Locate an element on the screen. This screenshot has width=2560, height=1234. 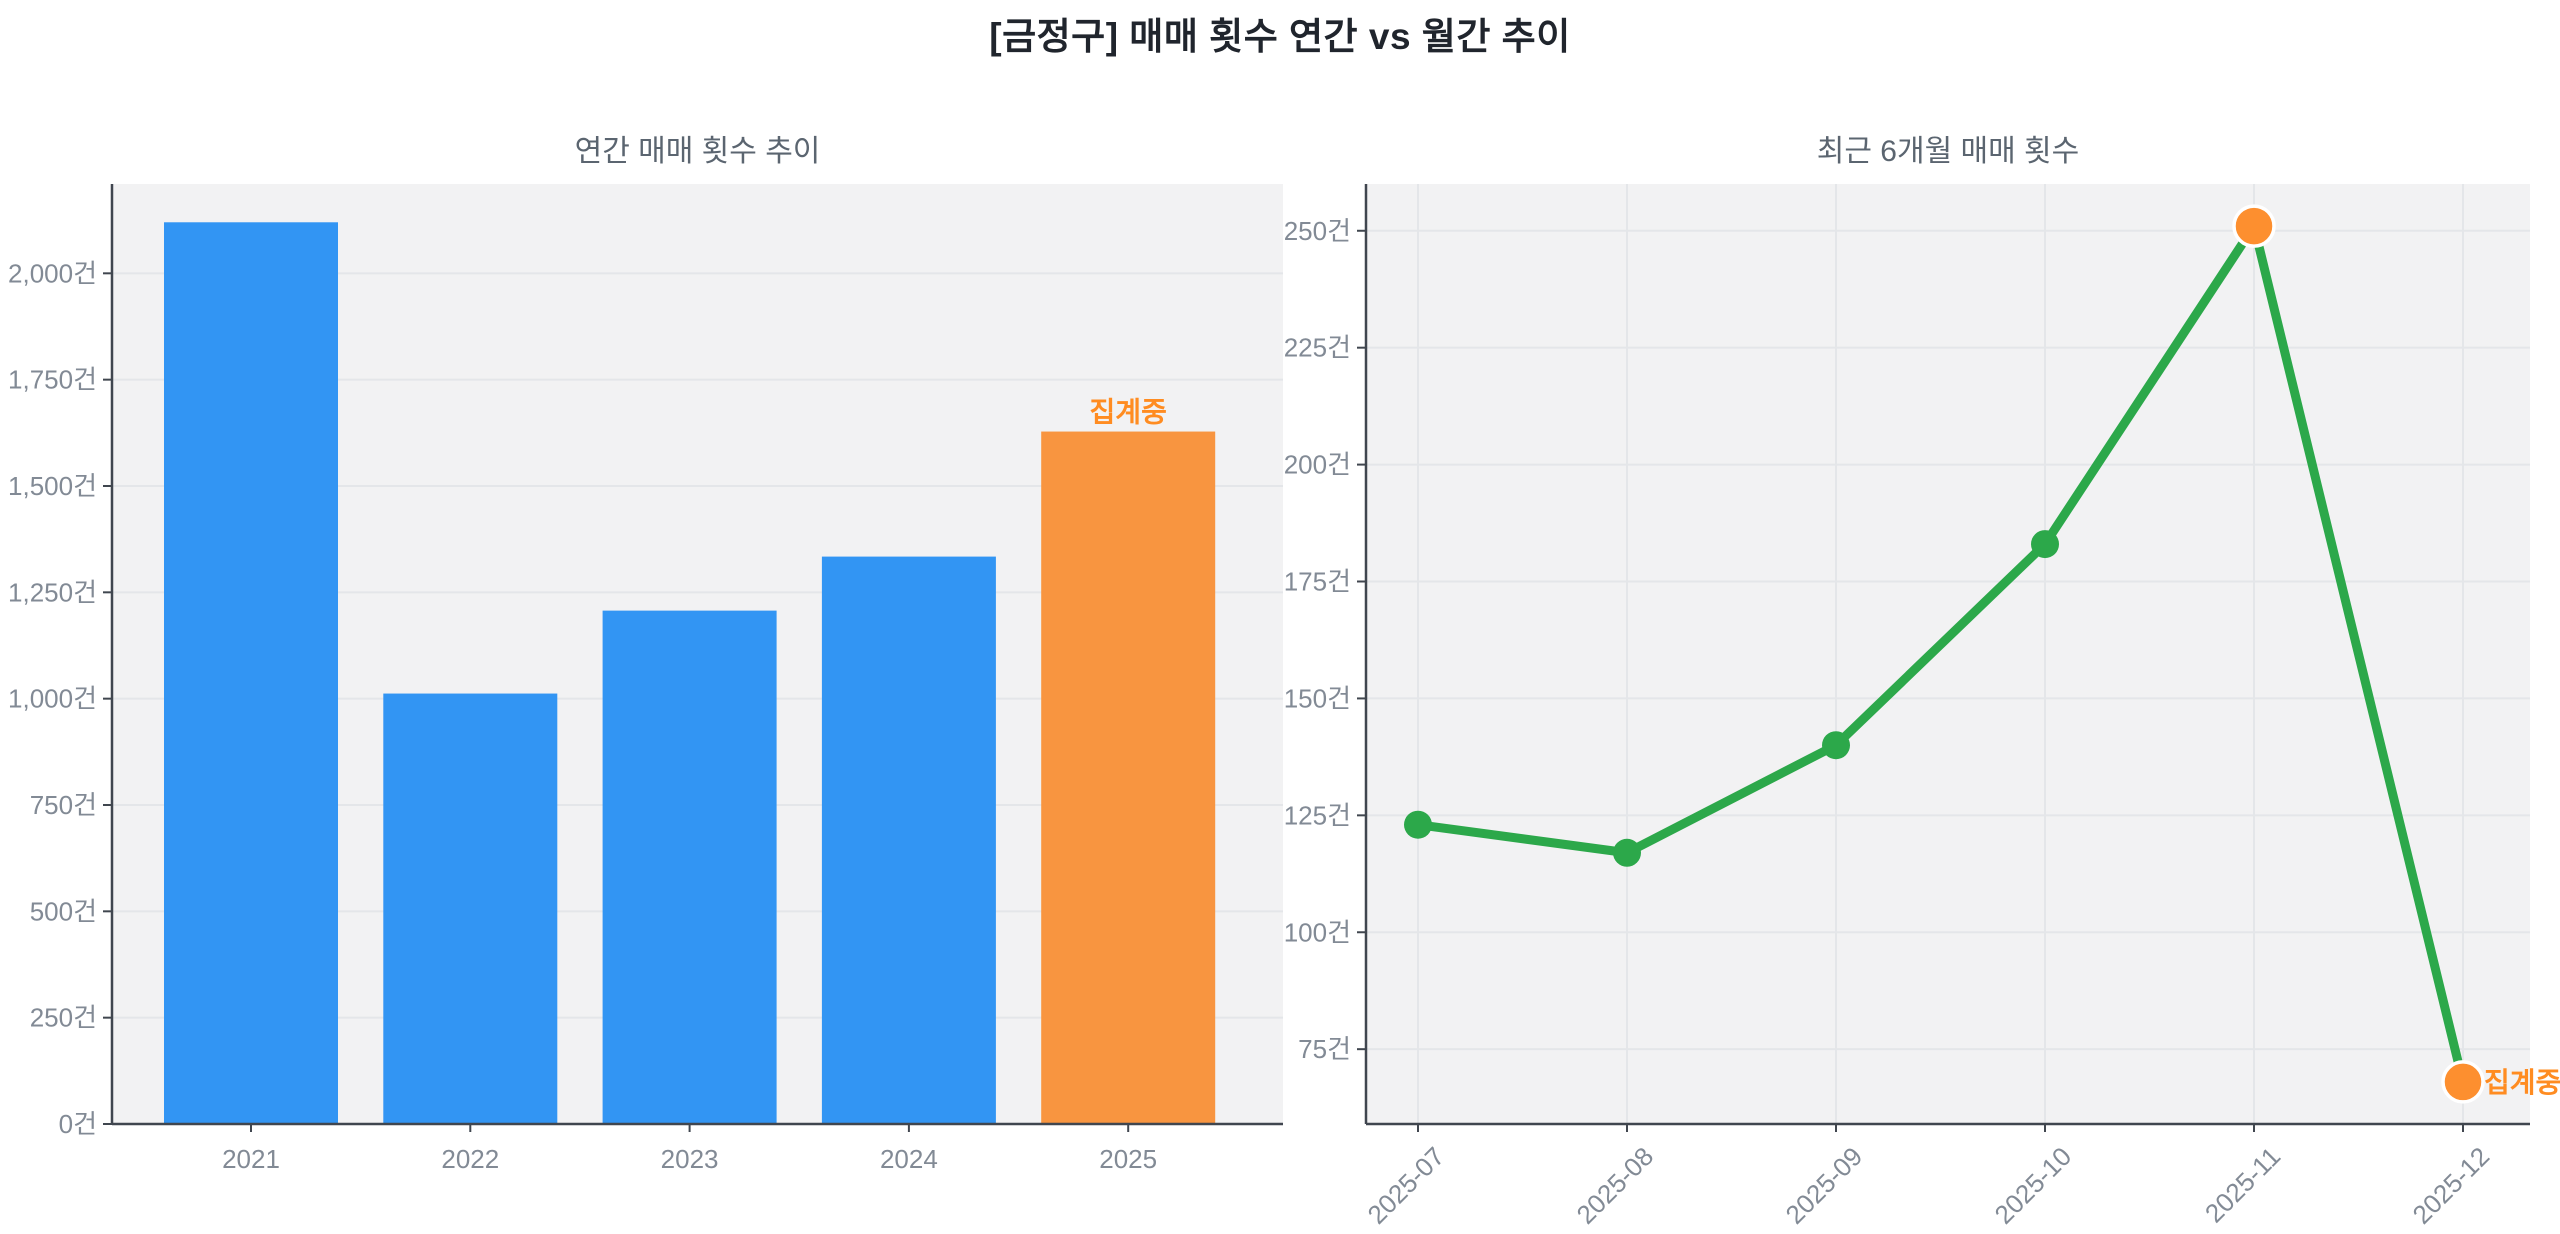
bar-2024 is located at coordinates (908, 840).